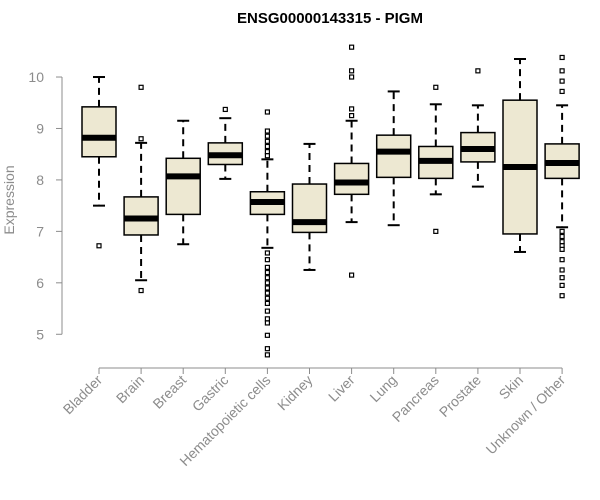 The width and height of the screenshot is (600, 500). I want to click on x-tick-label: Unknown / Other, so click(526, 415).